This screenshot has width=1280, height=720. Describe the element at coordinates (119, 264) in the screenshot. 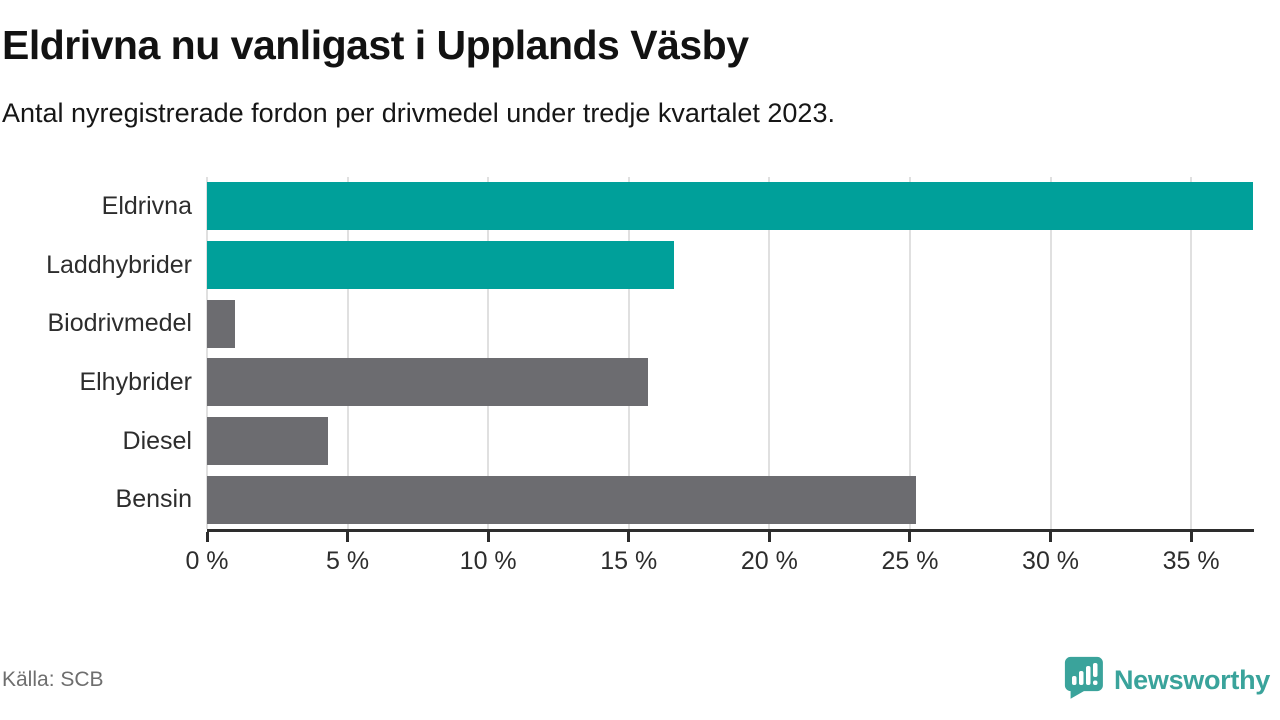

I see `category-label: Laddhybrider` at that location.